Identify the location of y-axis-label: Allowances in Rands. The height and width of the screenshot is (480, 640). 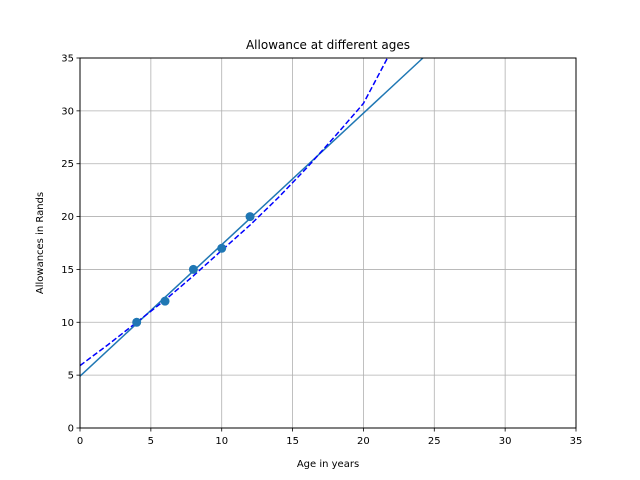
(40, 243).